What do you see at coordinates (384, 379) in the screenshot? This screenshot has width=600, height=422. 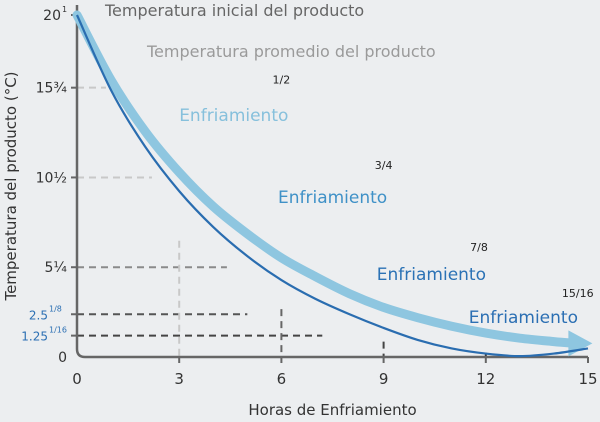 I see `x-tick-label: 9` at bounding box center [384, 379].